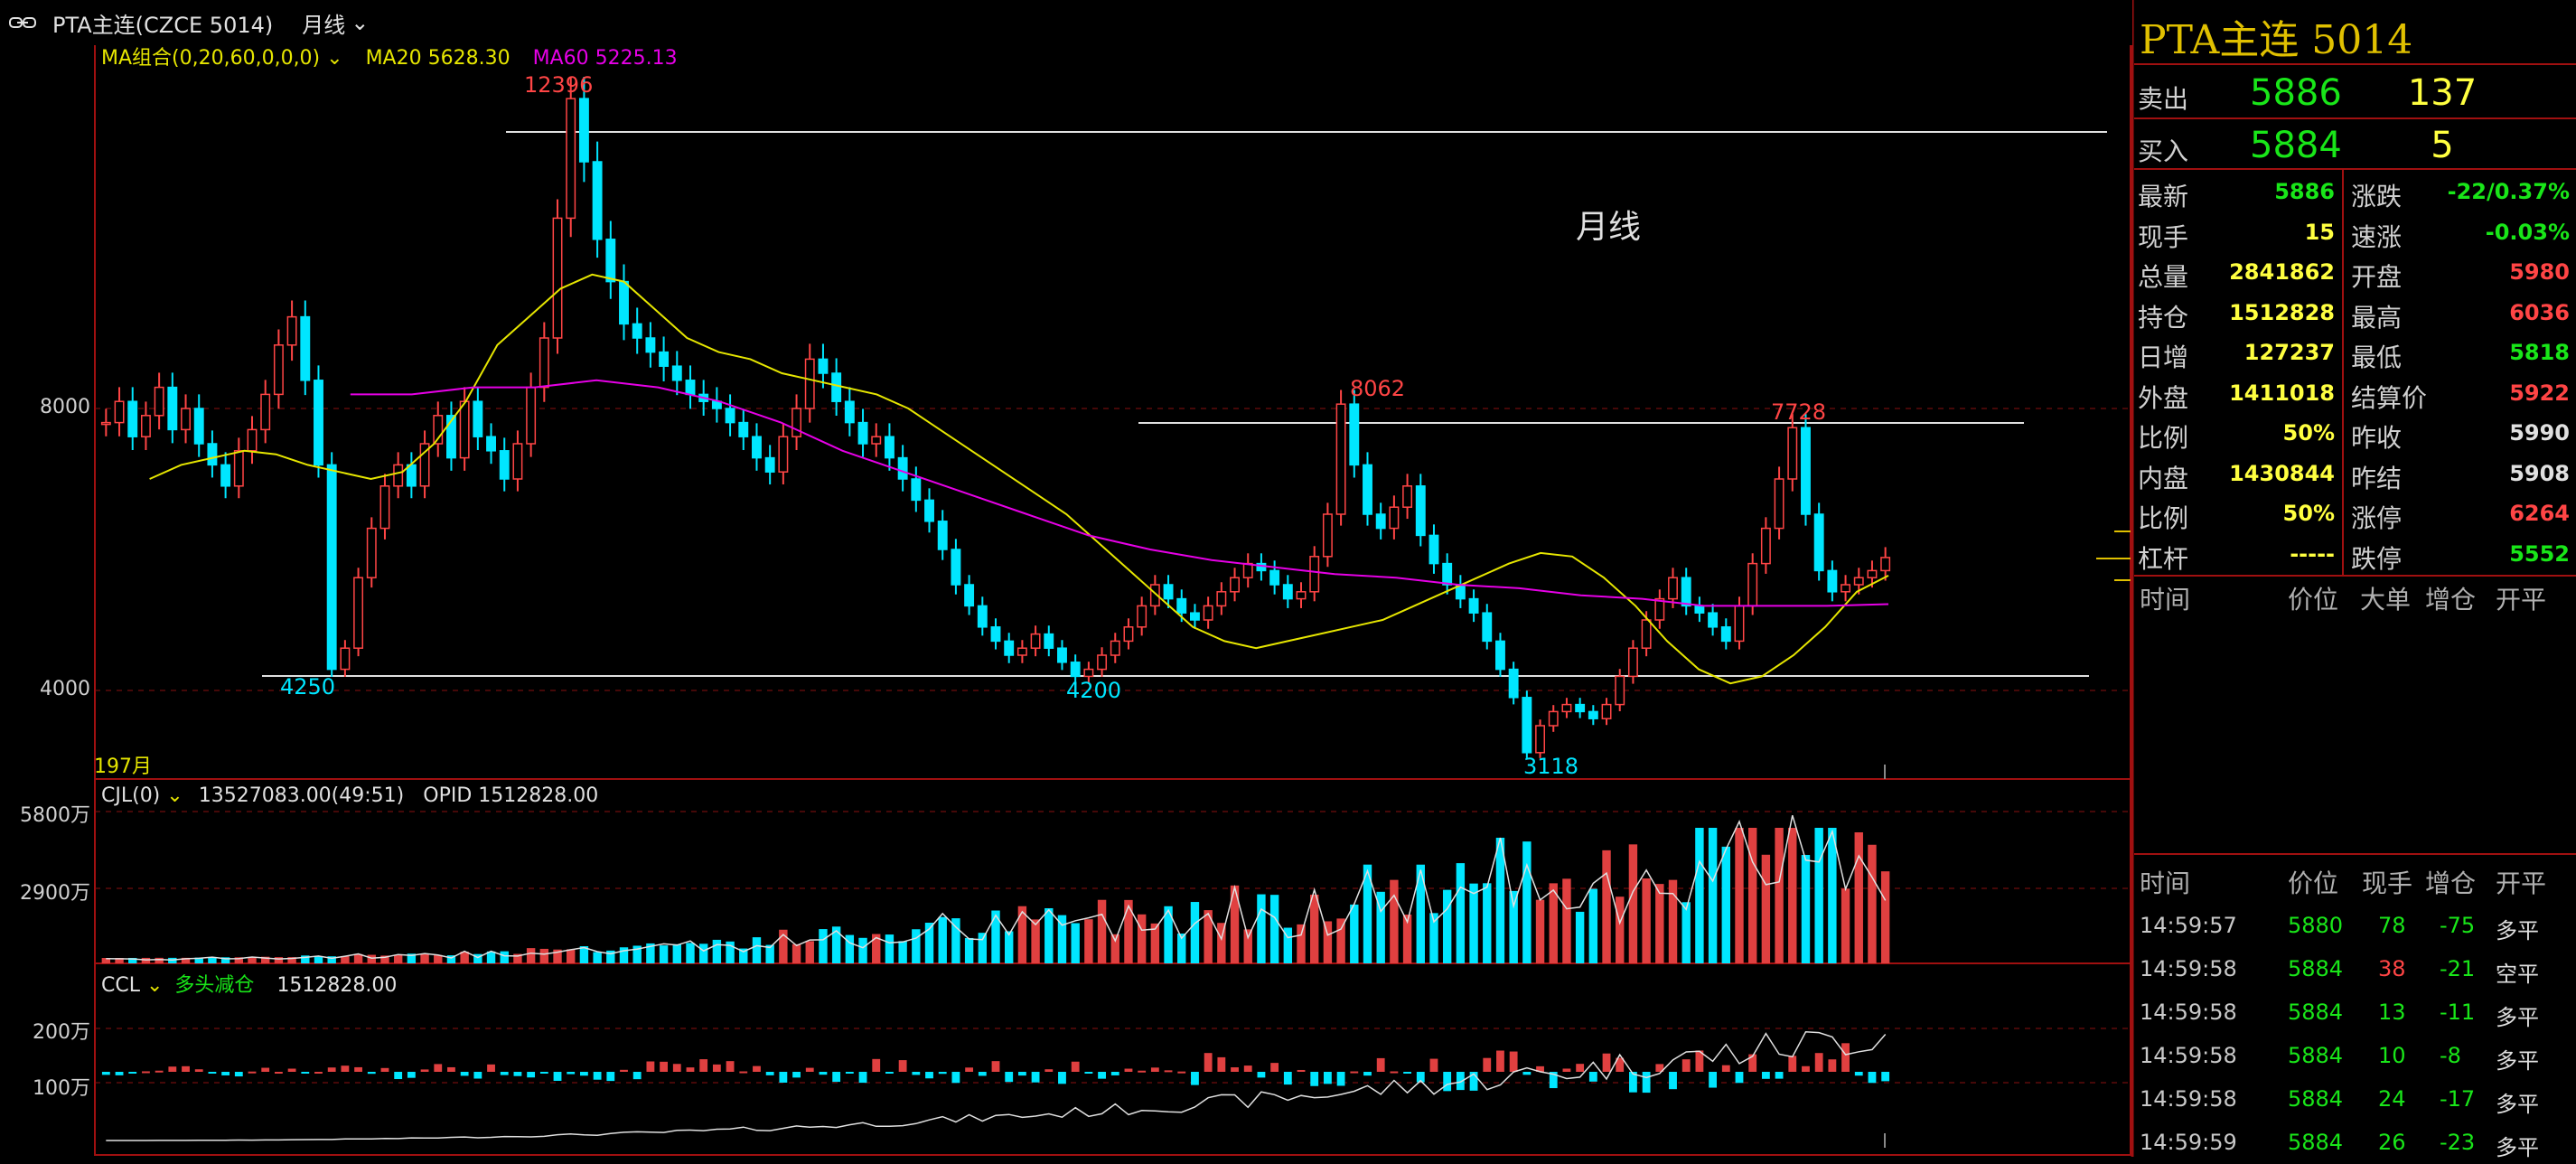 The width and height of the screenshot is (2576, 1164). Describe the element at coordinates (22, 23) in the screenshot. I see `link-icon` at that location.